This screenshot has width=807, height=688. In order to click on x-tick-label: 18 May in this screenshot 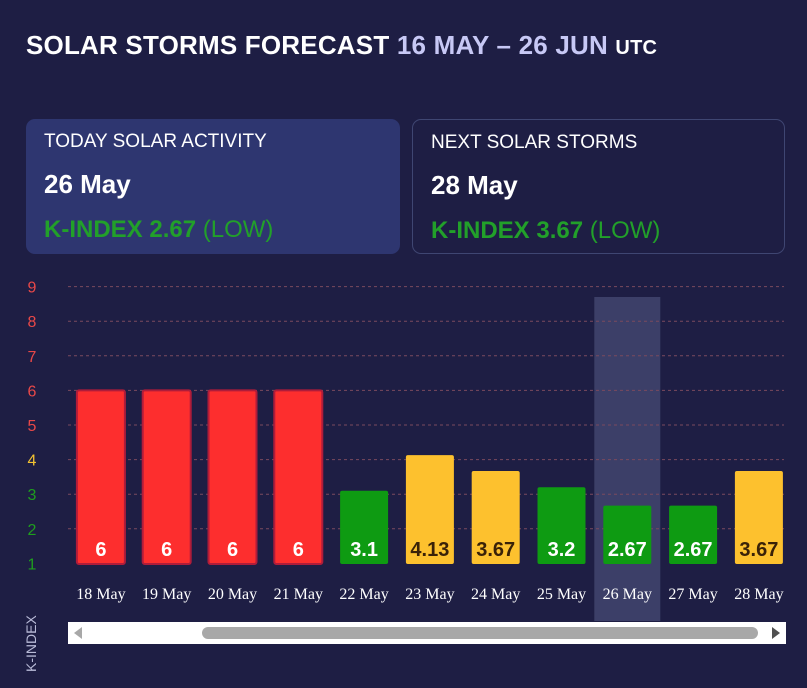, I will do `click(100, 594)`.